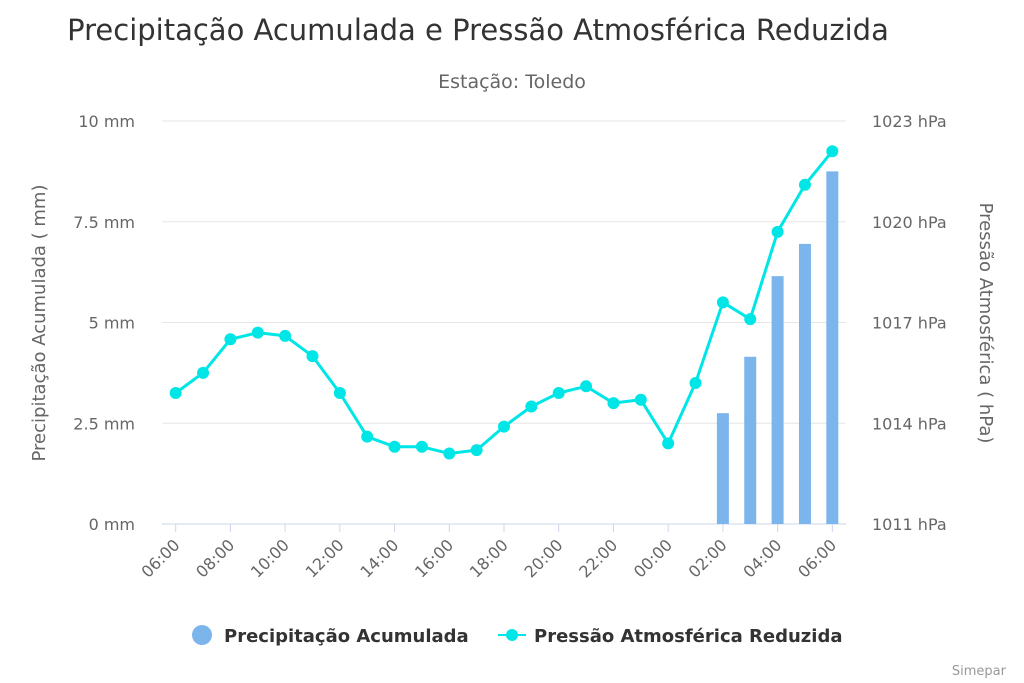  I want to click on right-tick-label: 1011 hPa, so click(909, 524).